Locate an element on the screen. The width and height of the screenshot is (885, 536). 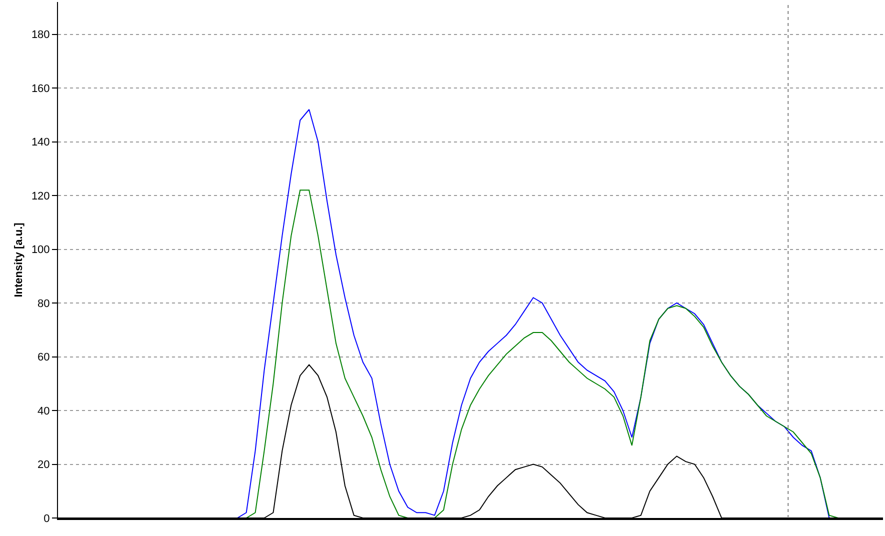
y-tick-label: 140 is located at coordinates (40, 142).